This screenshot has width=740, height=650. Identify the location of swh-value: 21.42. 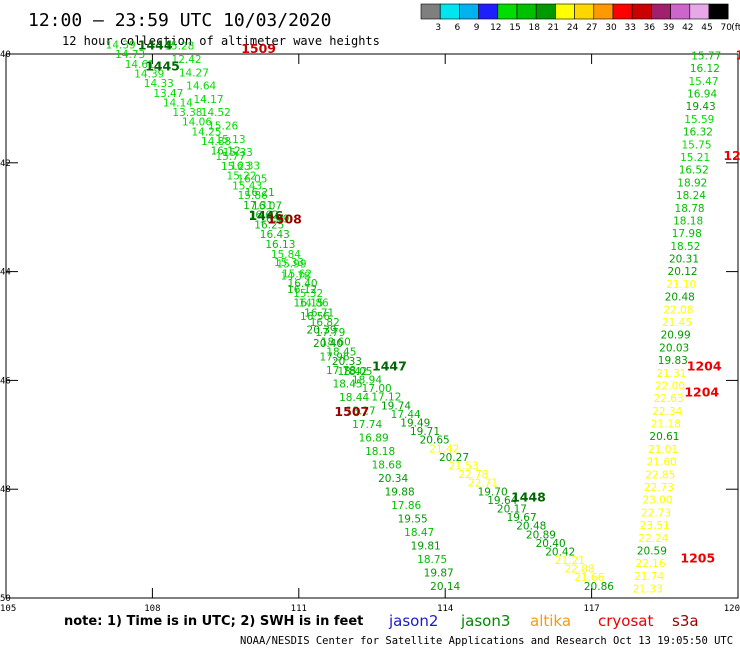
(444, 449).